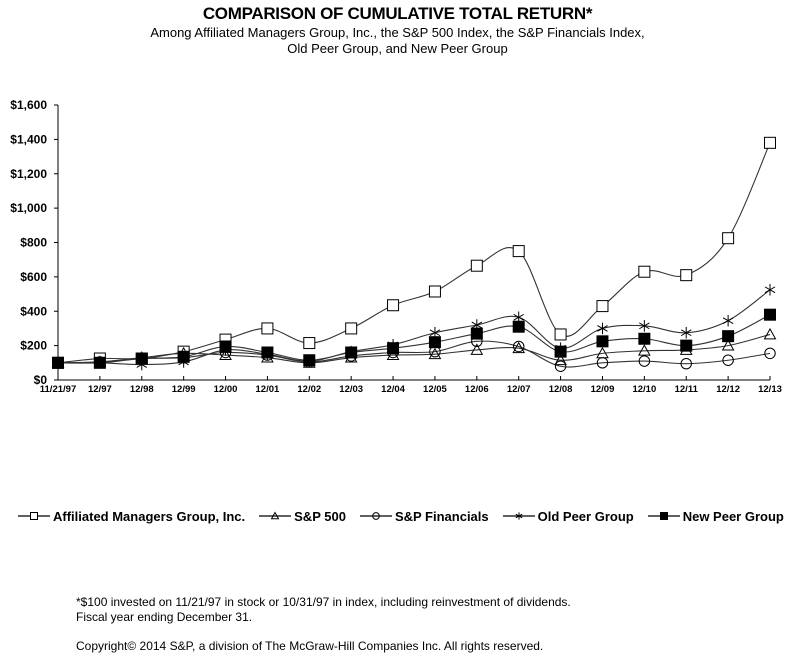 The image size is (795, 660). I want to click on y-tick-label: $800, so click(33, 243).